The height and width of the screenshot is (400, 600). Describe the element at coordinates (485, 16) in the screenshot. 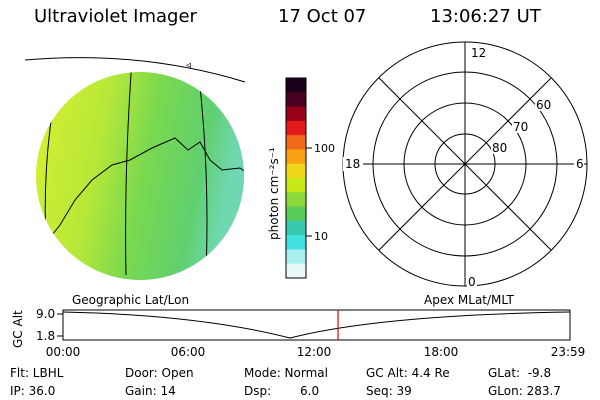

I see `observation-time: 13:06:27 UT` at that location.